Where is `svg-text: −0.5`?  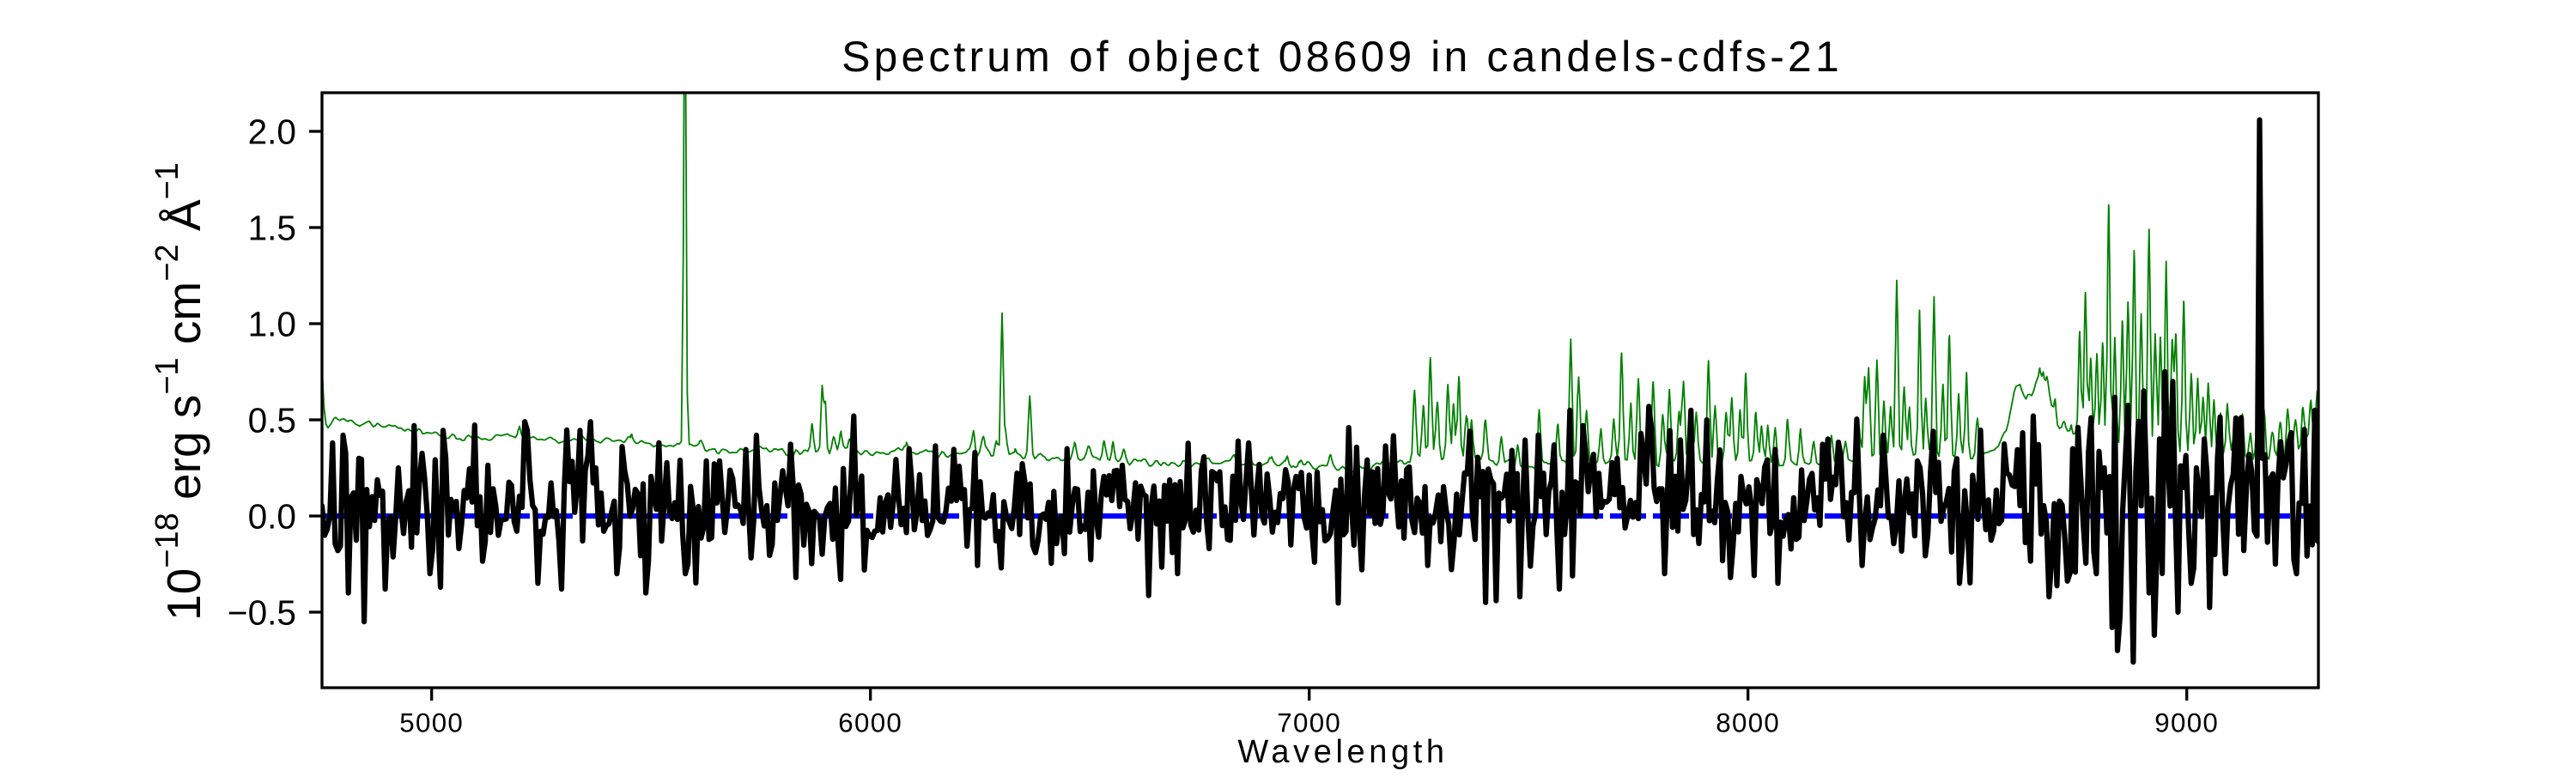 svg-text: −0.5 is located at coordinates (262, 613).